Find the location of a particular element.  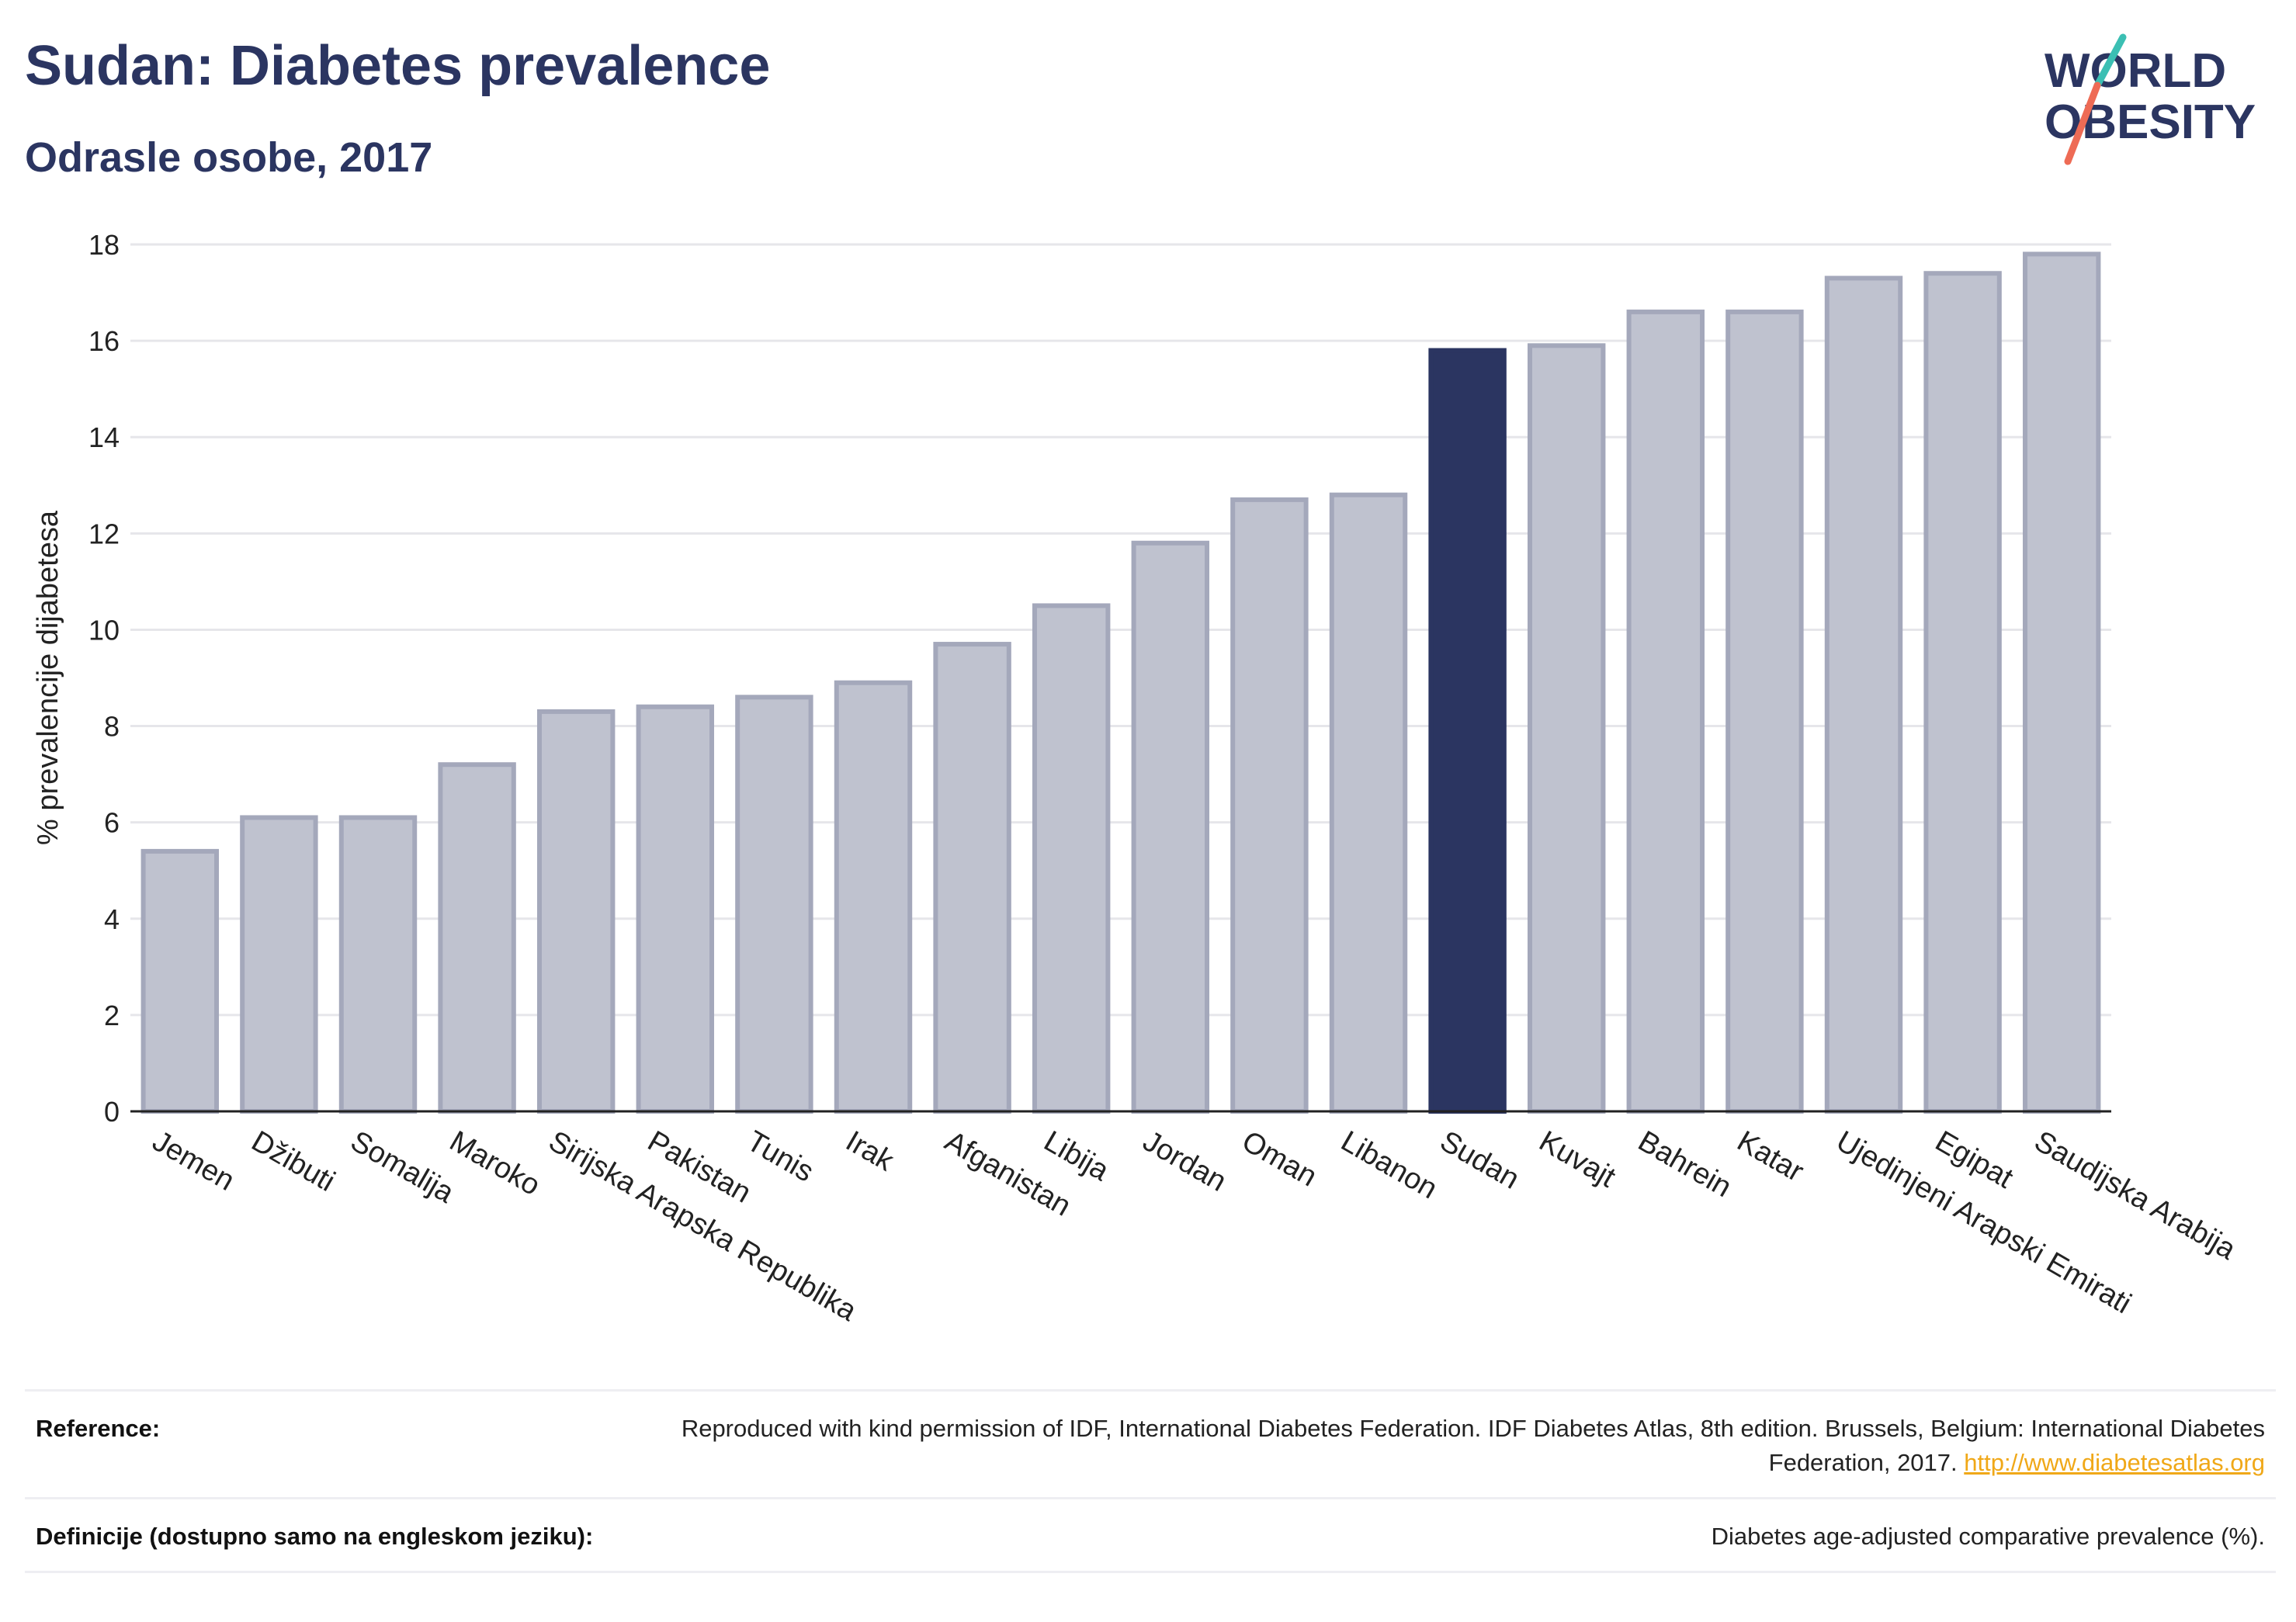

x-tick-label: Jordan is located at coordinates (1184, 1161).